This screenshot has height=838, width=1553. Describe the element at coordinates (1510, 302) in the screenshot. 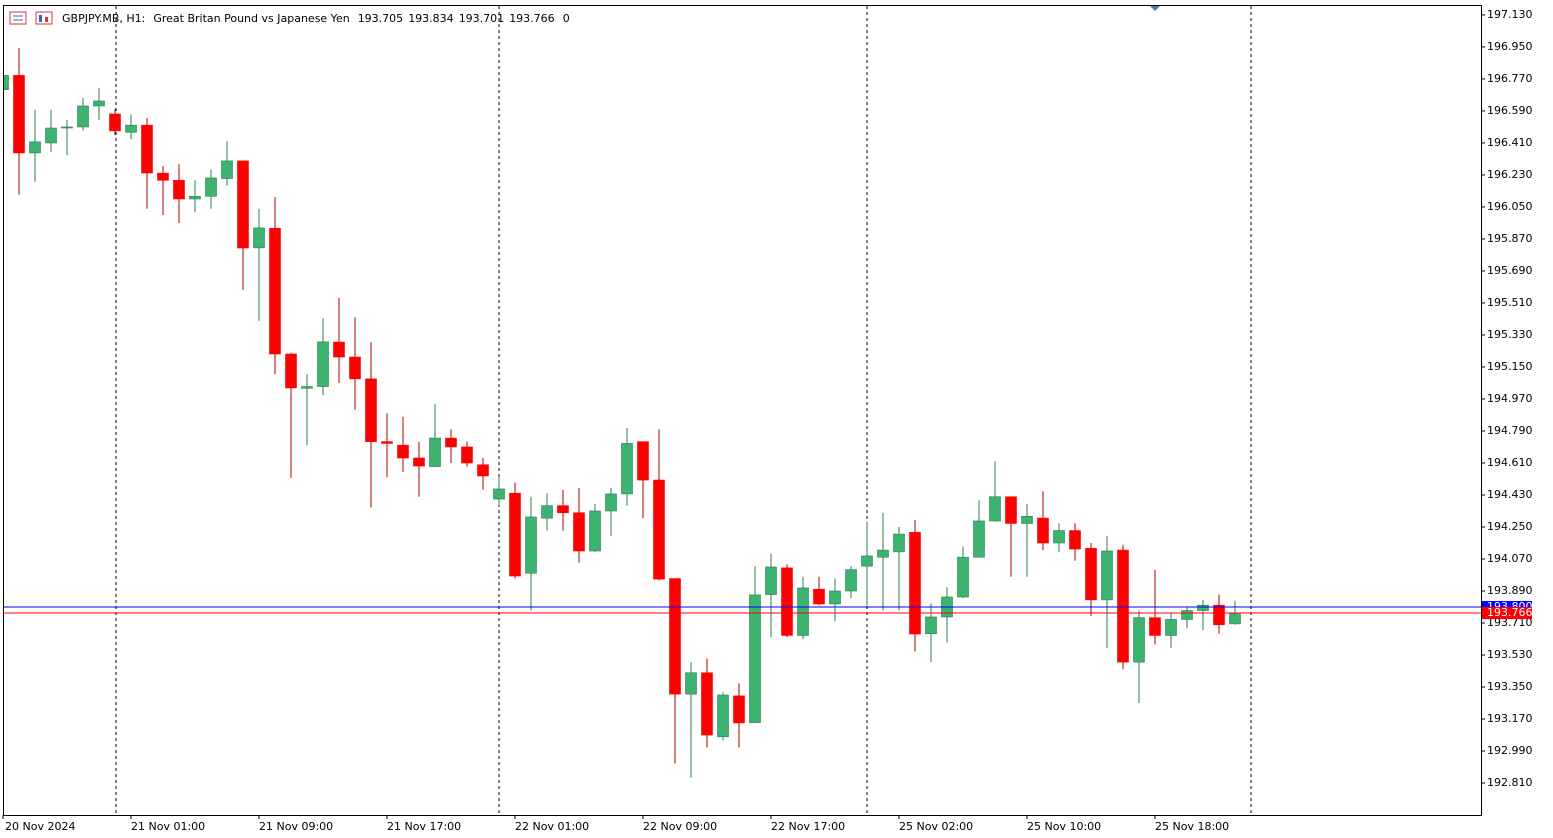

I see `y-tick-label: 195.510` at that location.